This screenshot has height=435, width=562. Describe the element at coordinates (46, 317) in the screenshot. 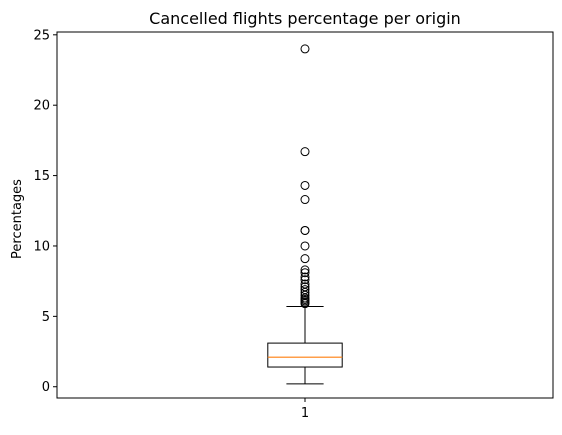

I see `y-tick-label: 5` at that location.